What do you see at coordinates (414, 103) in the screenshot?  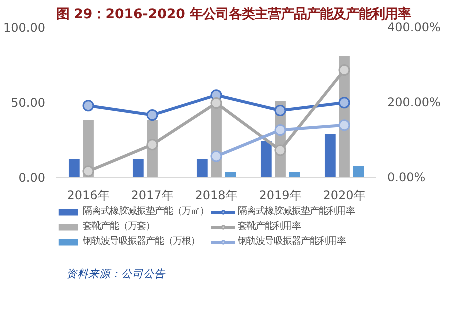 I see `y2-tick-label: 200.00%` at bounding box center [414, 103].